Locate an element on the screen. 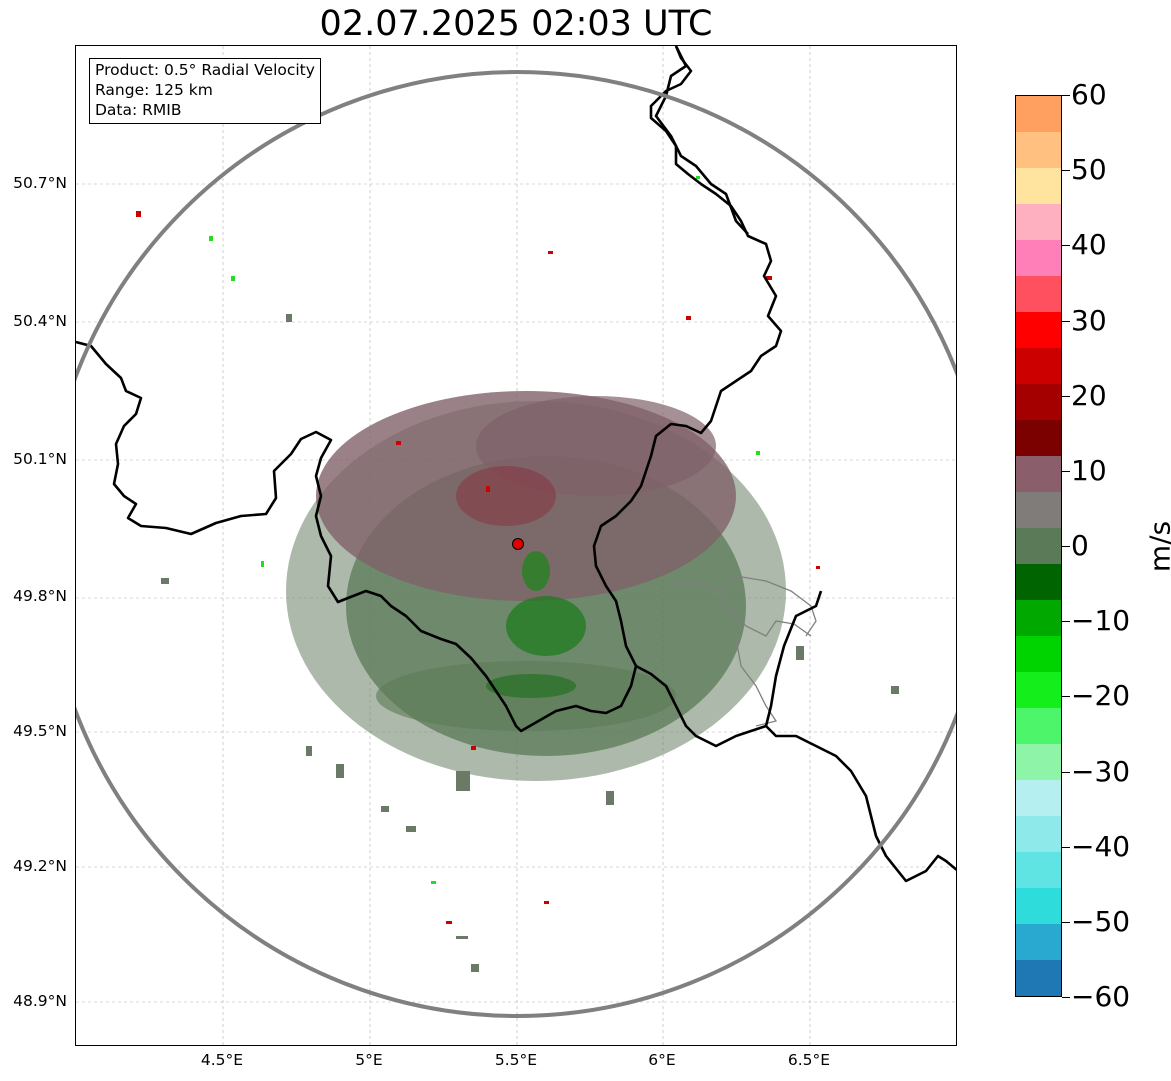 This screenshot has height=1081, width=1171. colorbar-tick-label: 0 is located at coordinates (1080, 545).